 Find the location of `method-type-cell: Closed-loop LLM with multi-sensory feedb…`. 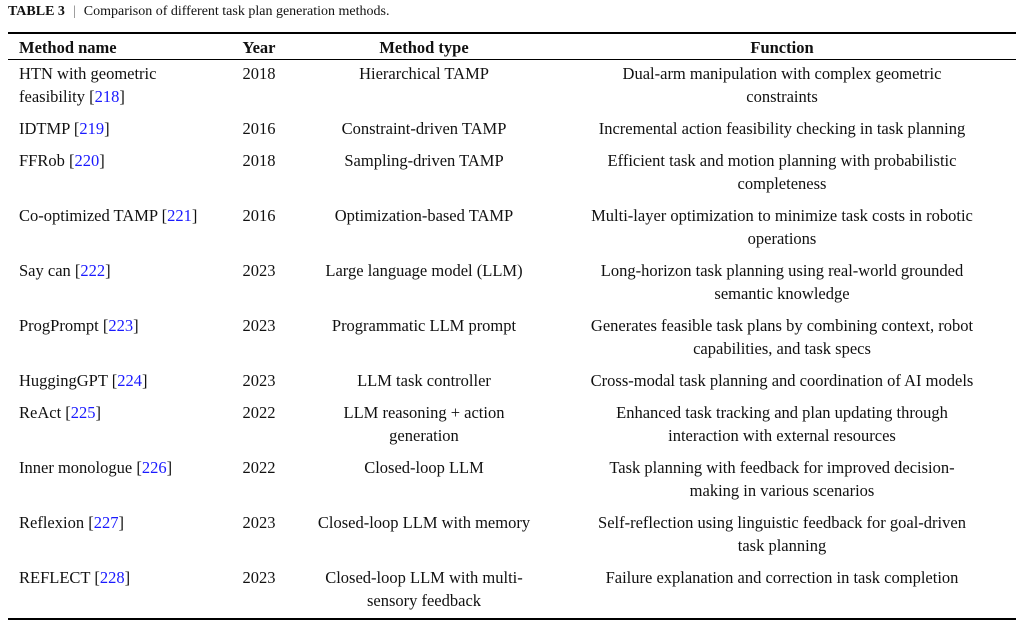

method-type-cell: Closed-loop LLM with multi-sensory feedb… is located at coordinates (424, 591).